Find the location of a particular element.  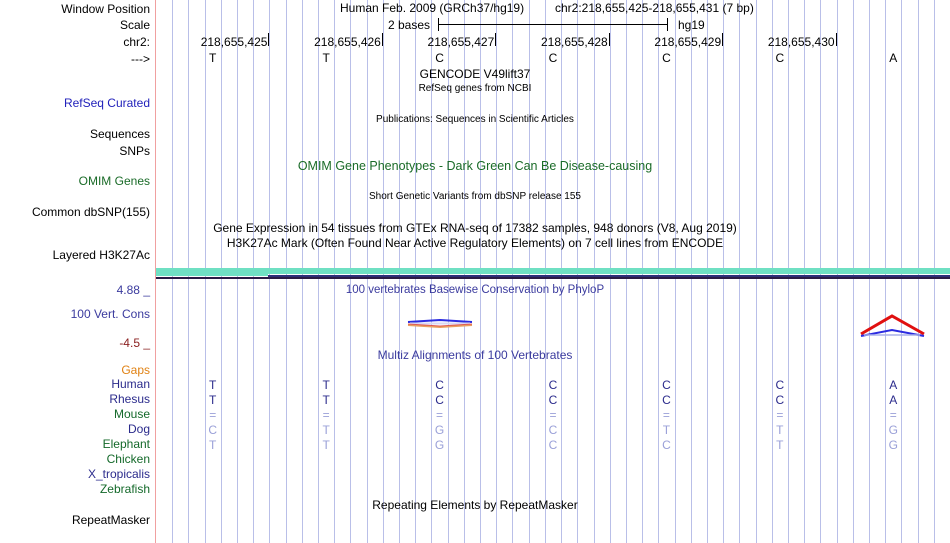

conservation-peak-left is located at coordinates (440, 323).